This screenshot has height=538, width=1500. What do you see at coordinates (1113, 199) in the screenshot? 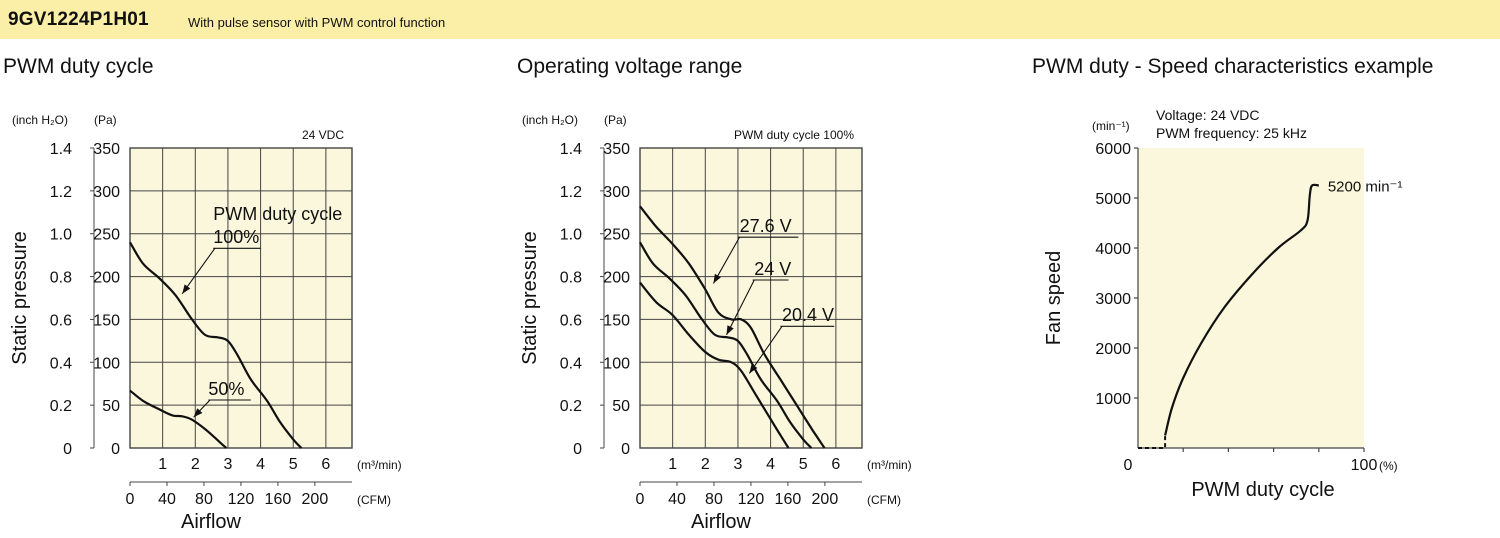
I see `y-tick-label: 5000` at bounding box center [1113, 199].